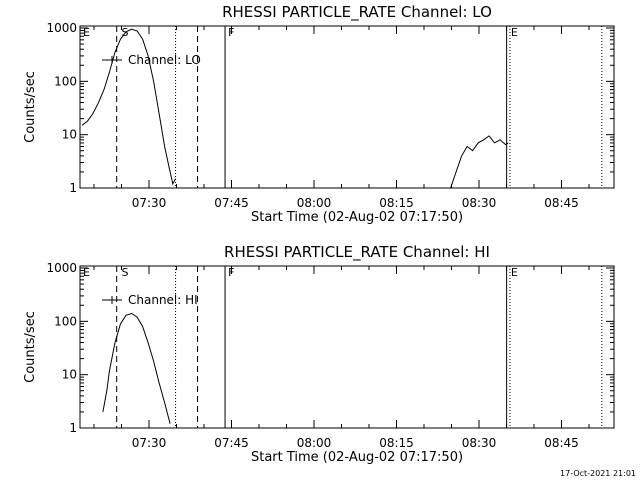  What do you see at coordinates (598, 473) in the screenshot?
I see `footer-timestamp: 17-Oct-2021 21:01` at bounding box center [598, 473].